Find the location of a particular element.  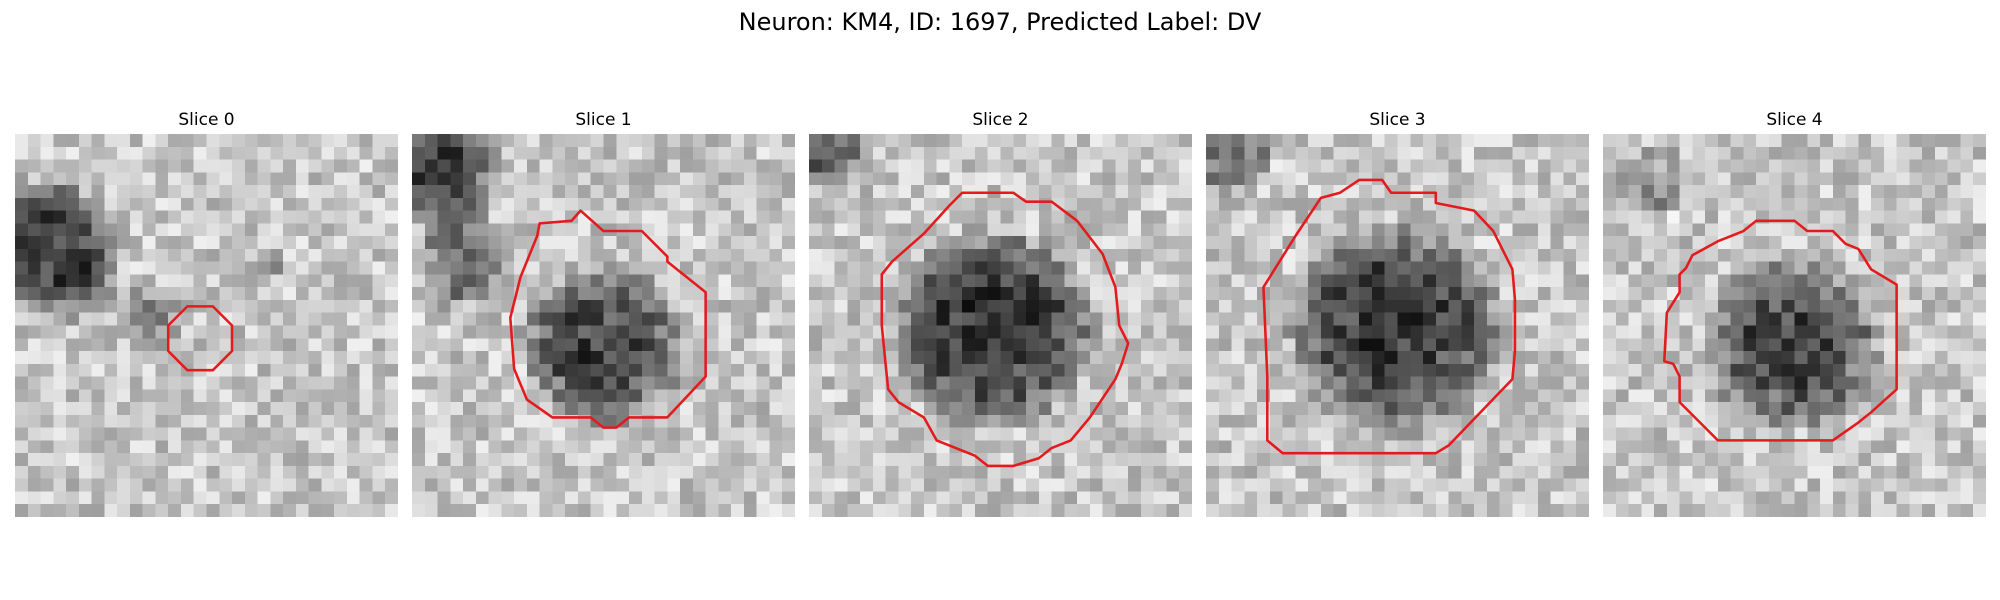

slice-image is located at coordinates (206, 325).